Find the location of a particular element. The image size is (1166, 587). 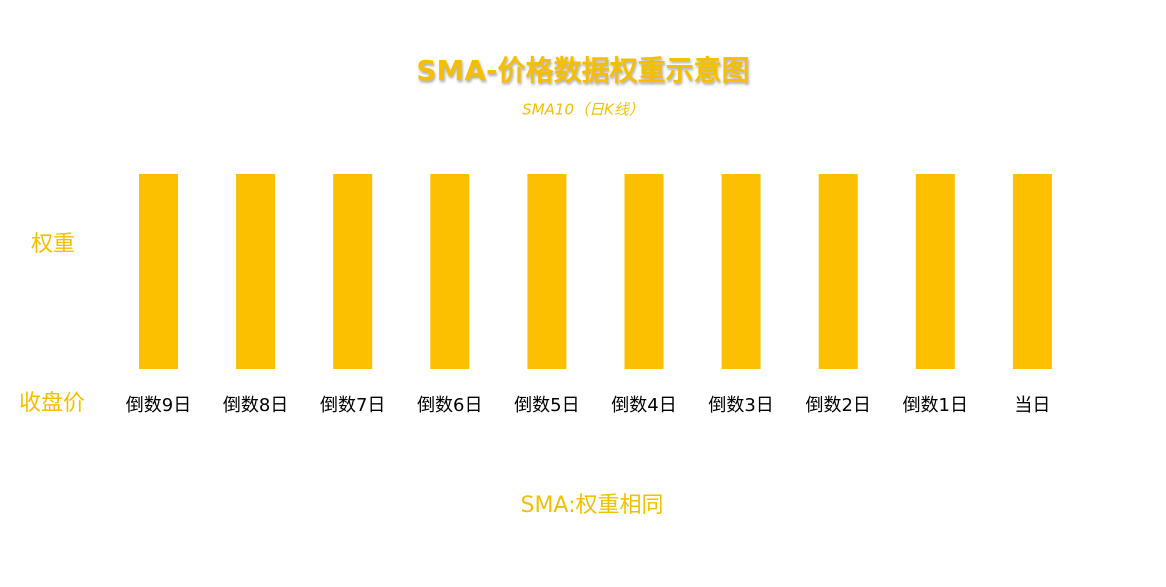

x-label: 收盘价 is located at coordinates (52, 403).